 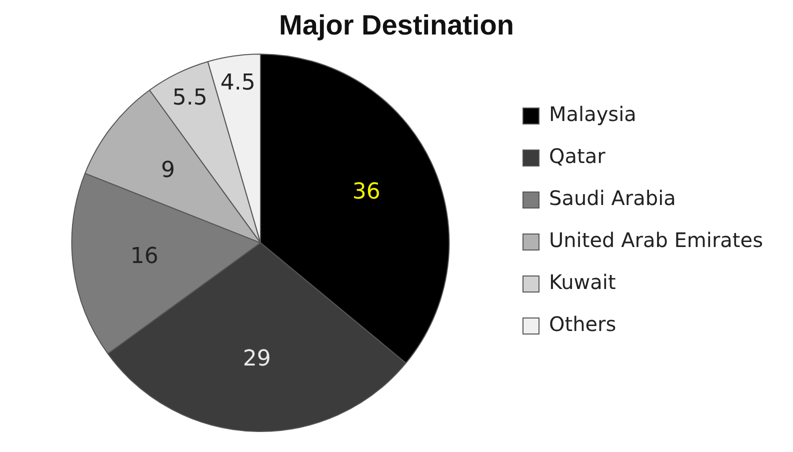 What do you see at coordinates (168, 170) in the screenshot?
I see `data-label: 9` at bounding box center [168, 170].